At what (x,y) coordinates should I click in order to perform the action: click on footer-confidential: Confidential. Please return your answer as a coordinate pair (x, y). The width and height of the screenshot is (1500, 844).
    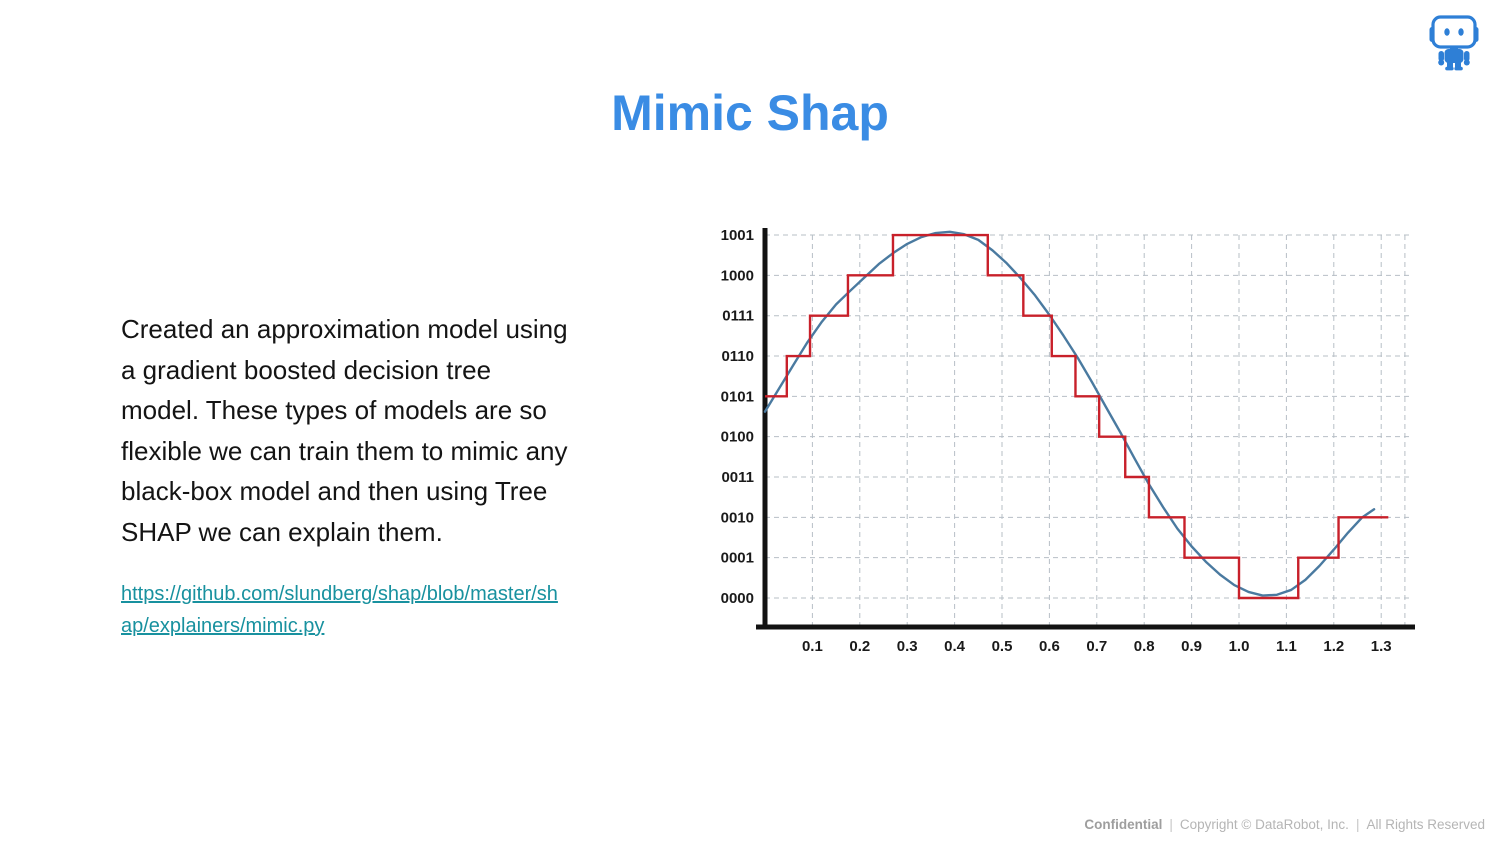
    Looking at the image, I should click on (1123, 824).